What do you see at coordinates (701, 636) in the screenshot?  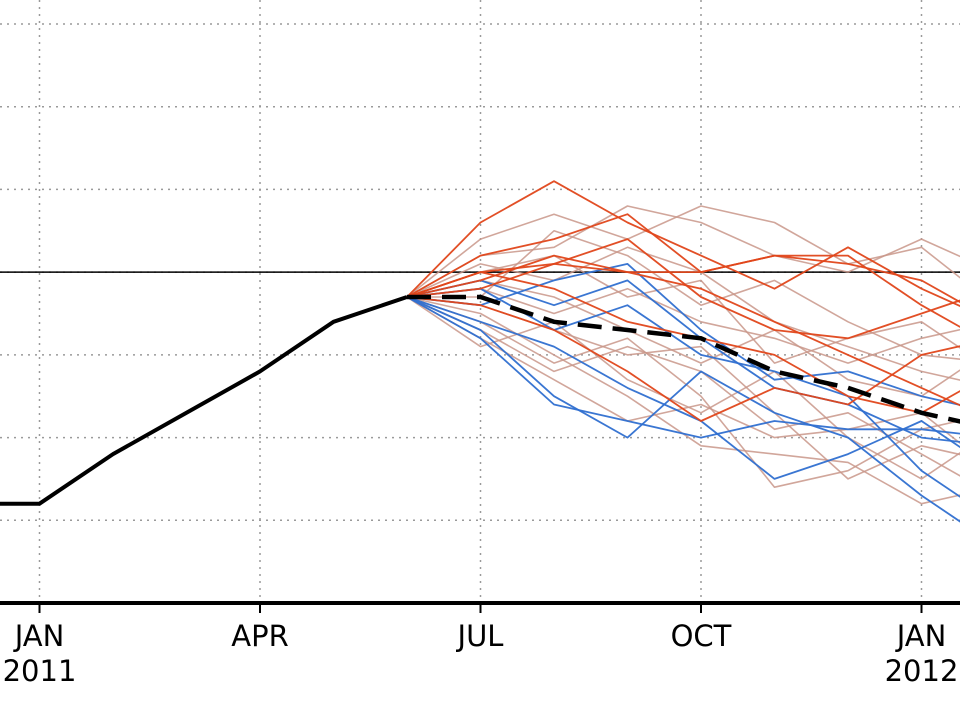 I see `x-tick-label: OCT` at bounding box center [701, 636].